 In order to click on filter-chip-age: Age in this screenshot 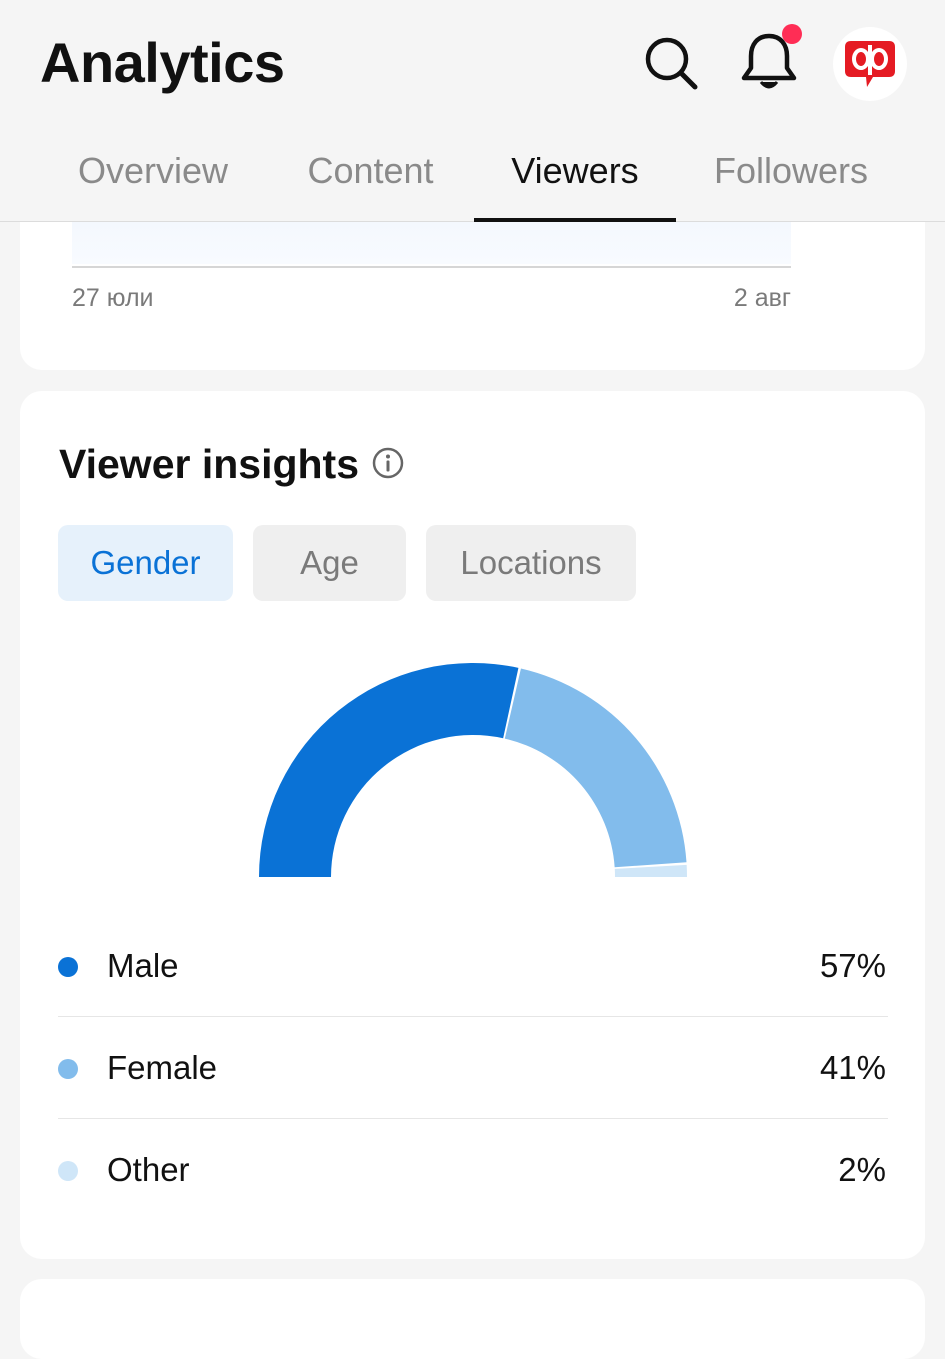, I will do `click(329, 563)`.